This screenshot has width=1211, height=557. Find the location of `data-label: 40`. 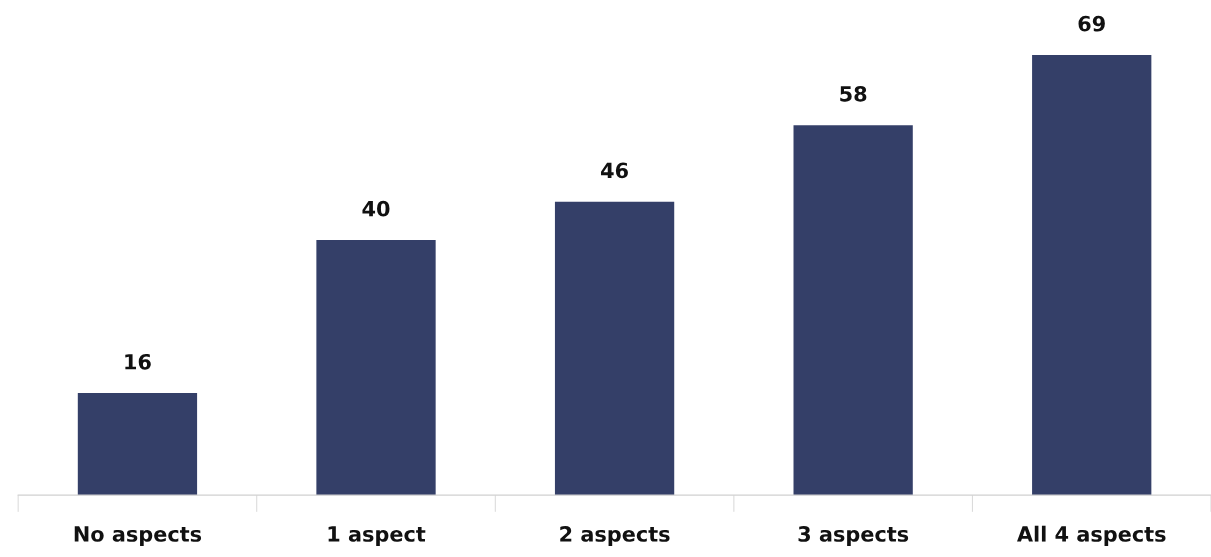

data-label: 40 is located at coordinates (376, 208).